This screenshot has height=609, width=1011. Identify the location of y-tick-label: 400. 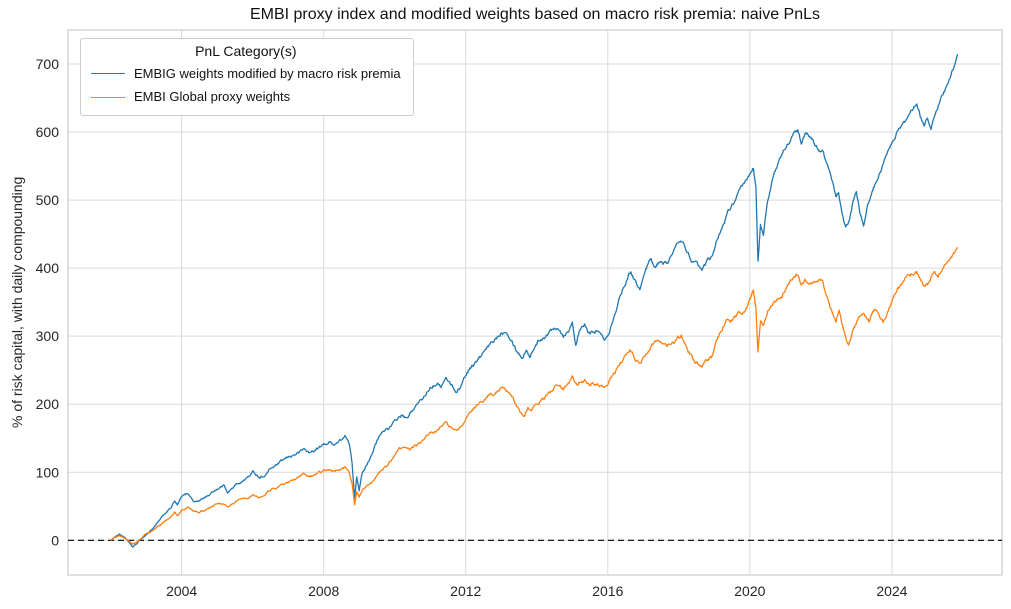
(48, 268).